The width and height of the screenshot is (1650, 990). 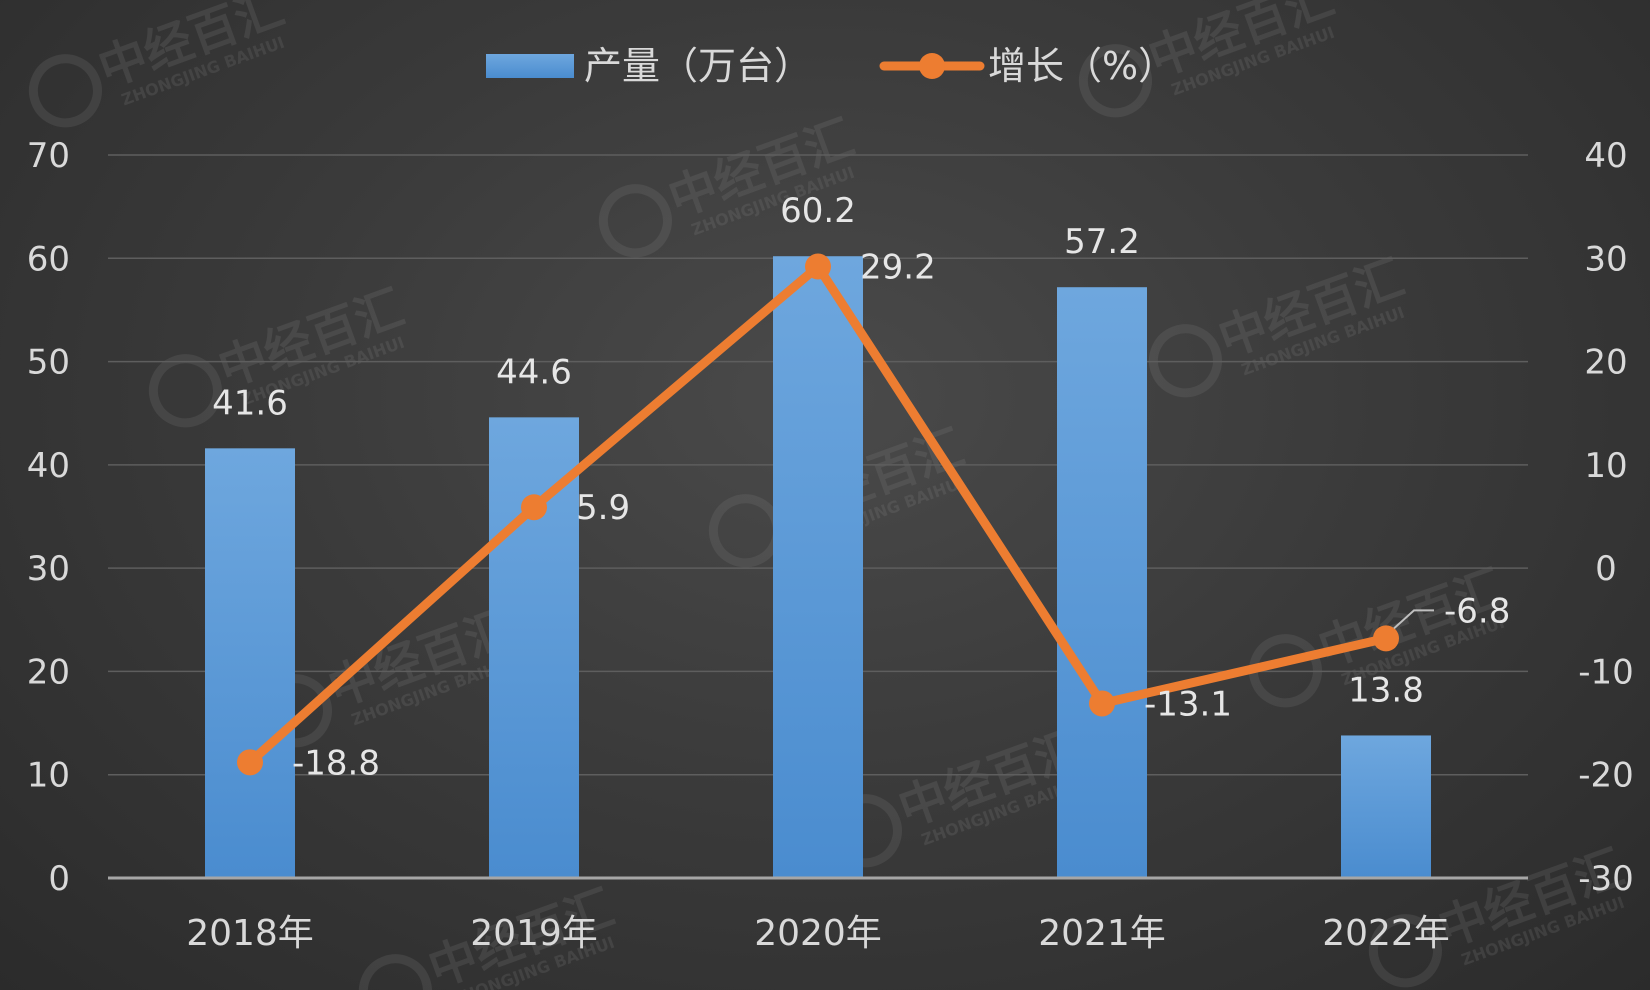 I want to click on line-data-label: -6.8, so click(x=1477, y=611).